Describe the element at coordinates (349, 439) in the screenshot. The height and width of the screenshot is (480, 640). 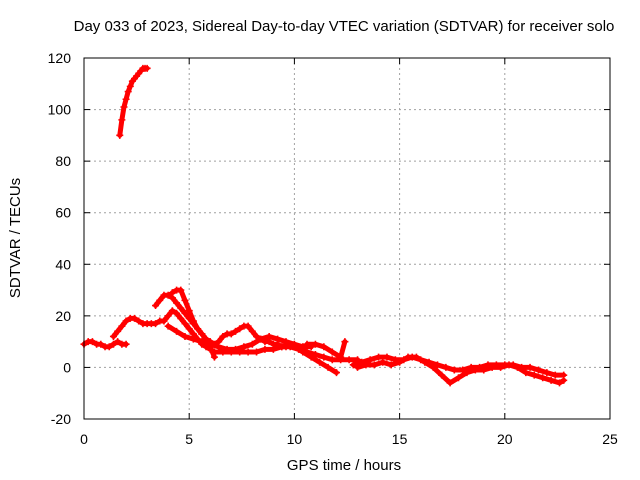
I see `x-tick-labels: 0 5 10 15 20 25` at that location.